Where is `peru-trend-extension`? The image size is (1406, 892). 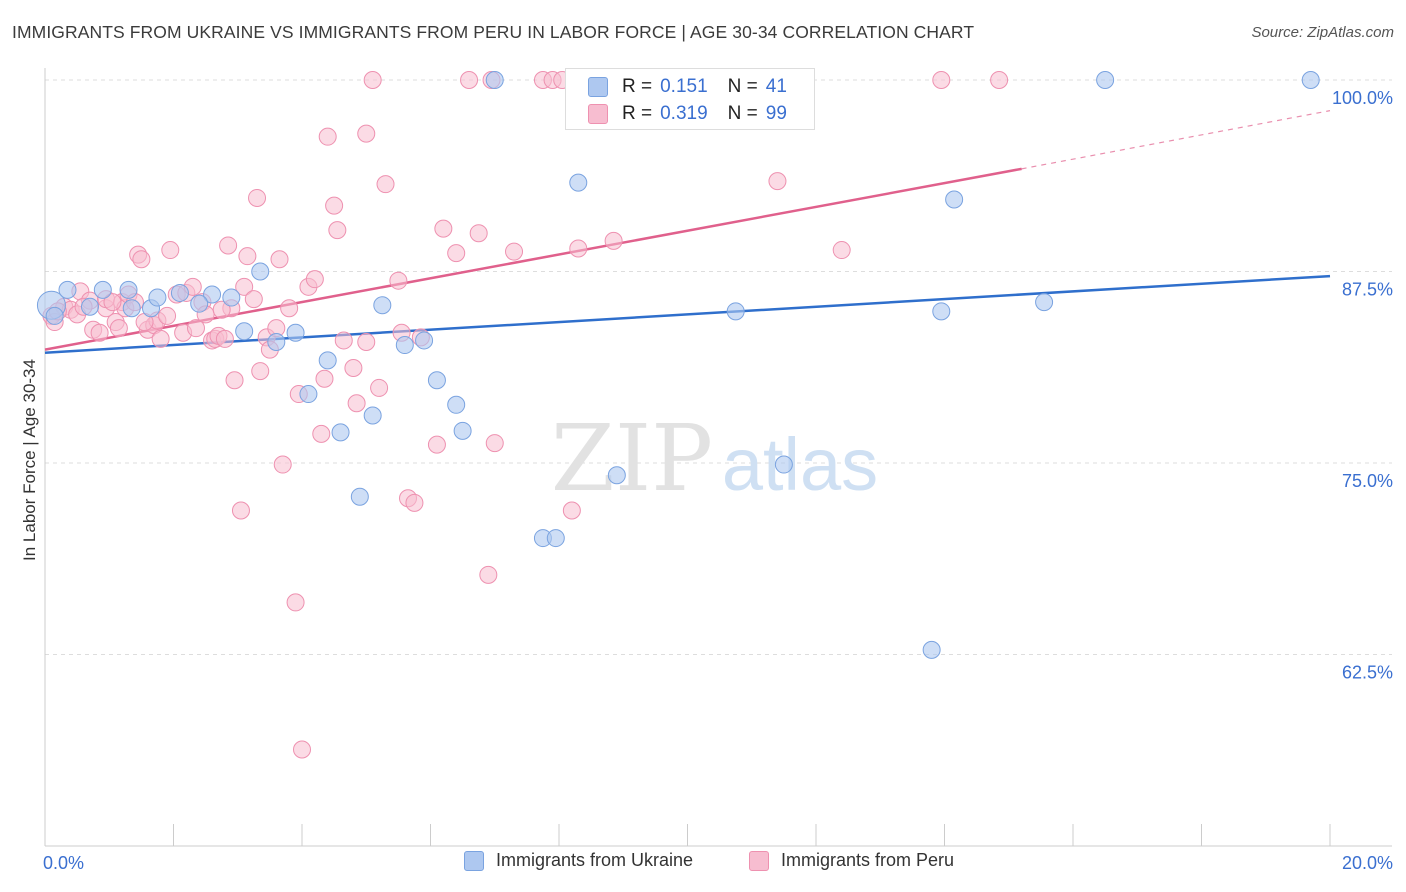 peru-trend-extension is located at coordinates (1176, 140).